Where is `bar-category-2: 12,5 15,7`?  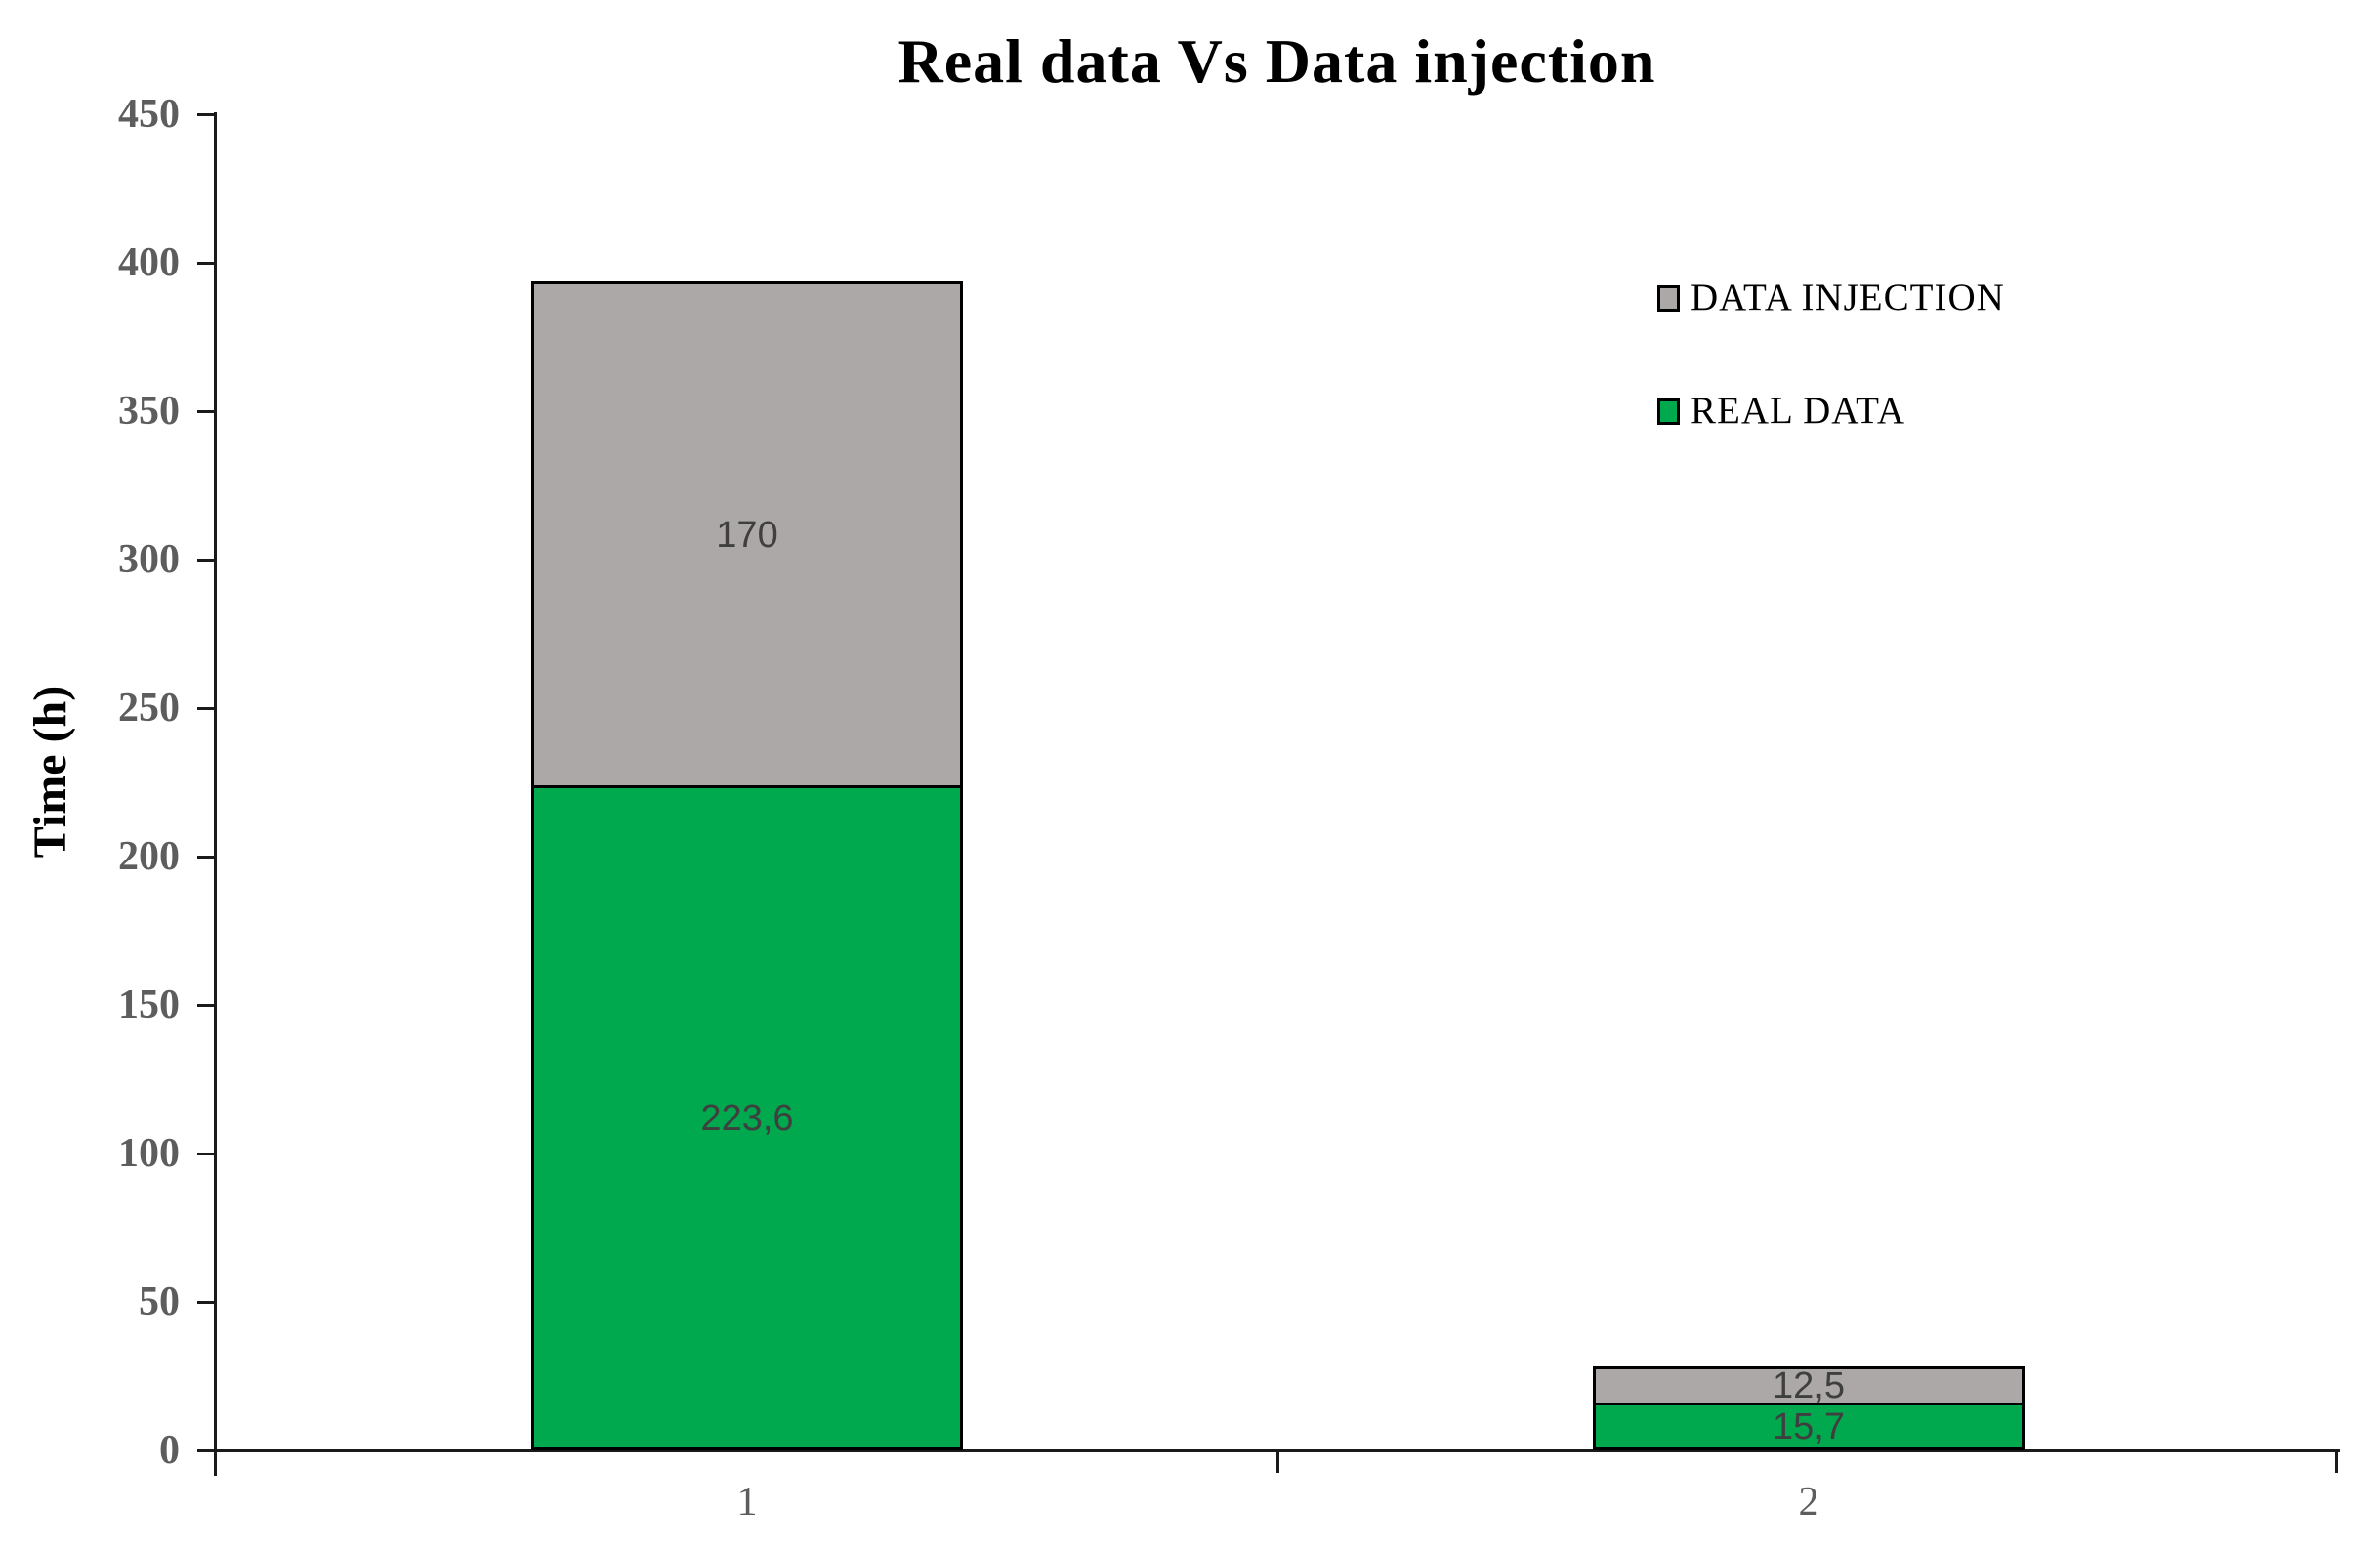
bar-category-2: 12,5 15,7 is located at coordinates (1809, 1408).